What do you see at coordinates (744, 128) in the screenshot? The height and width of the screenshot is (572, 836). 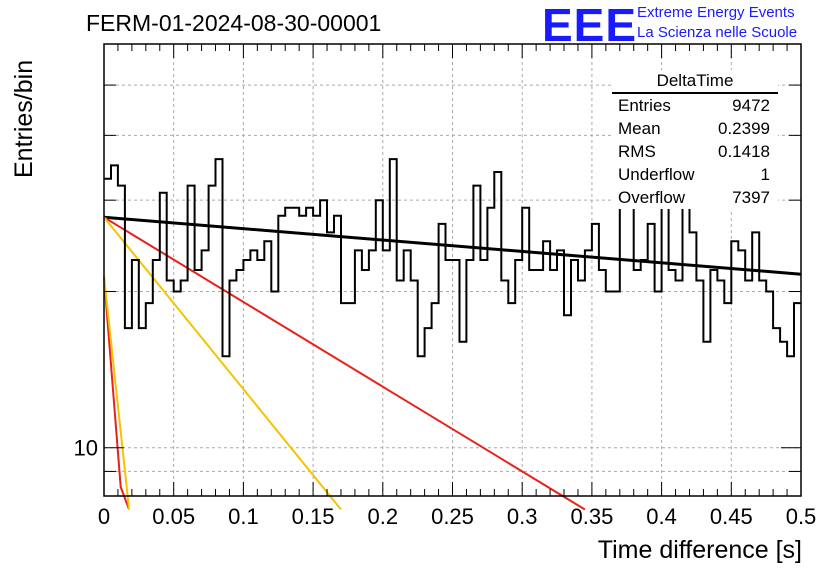 I see `stats-value: 0.2399` at bounding box center [744, 128].